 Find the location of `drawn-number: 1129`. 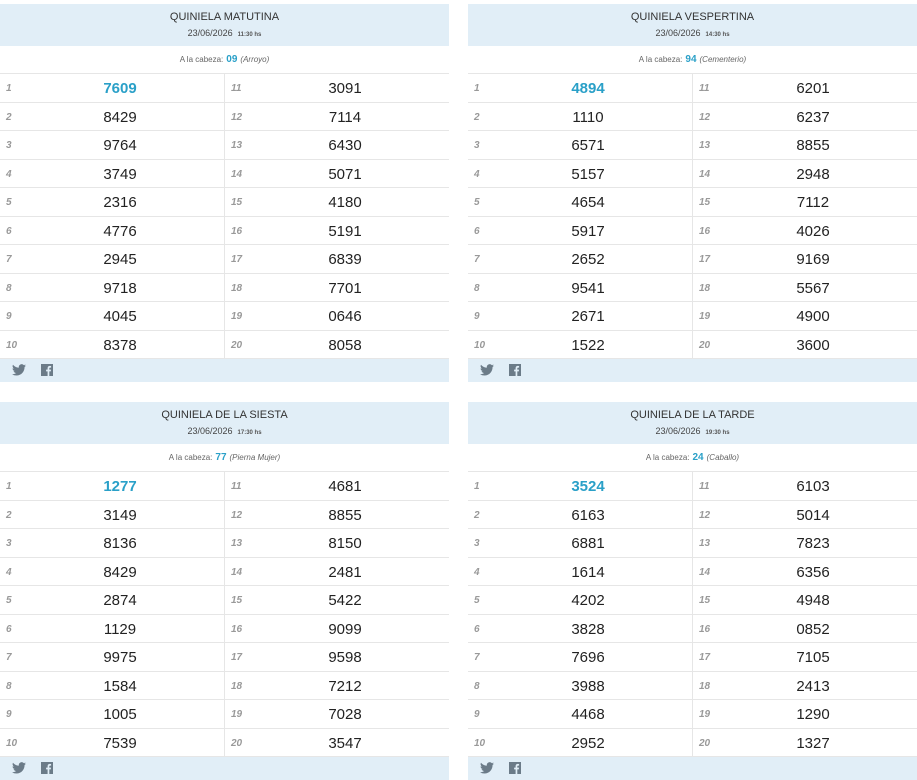

drawn-number: 1129 is located at coordinates (120, 629).